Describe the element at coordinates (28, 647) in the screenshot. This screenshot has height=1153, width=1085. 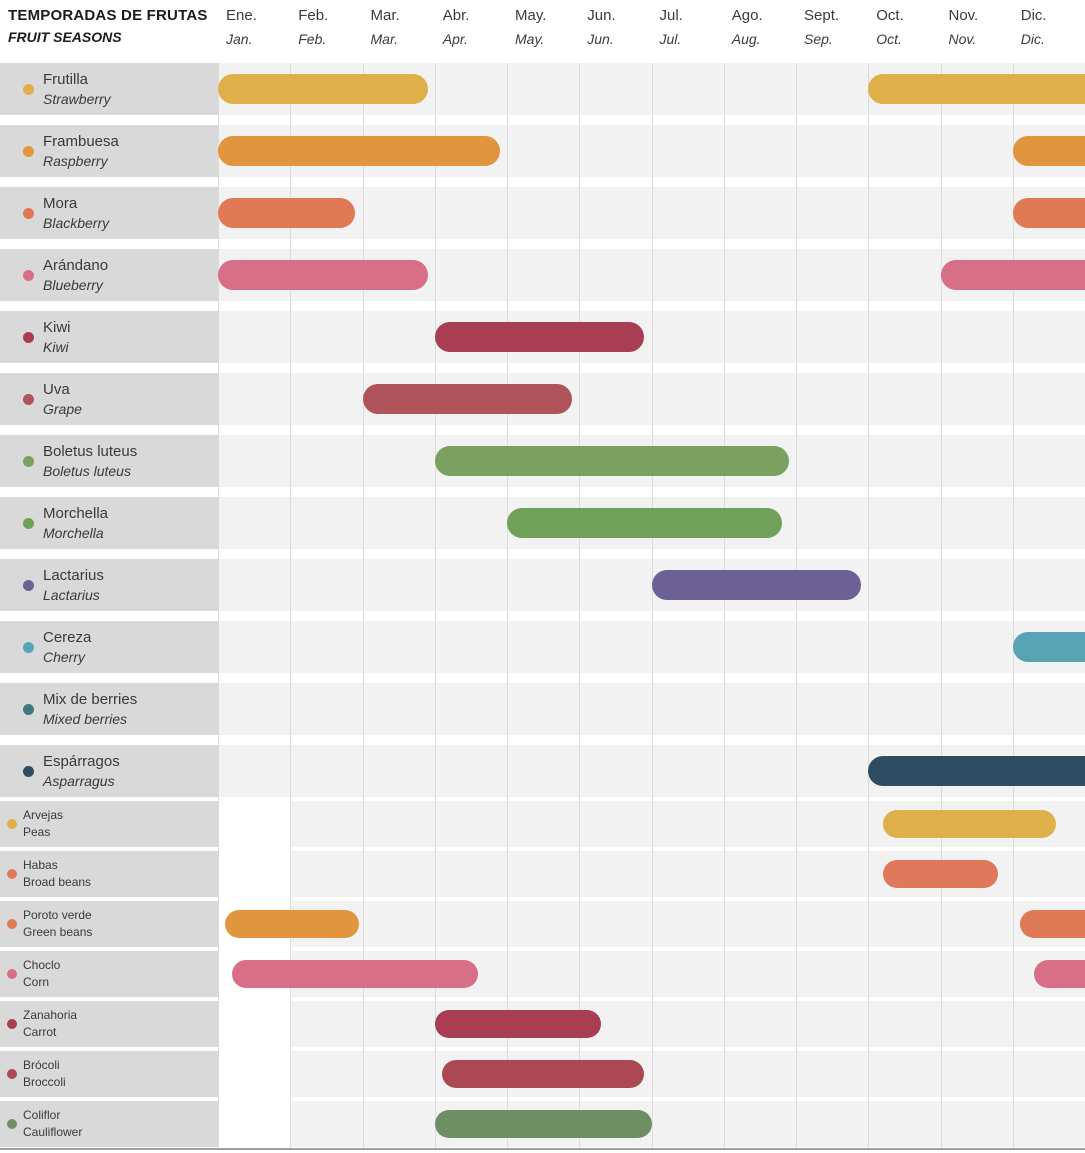
I see `cherry-color-dot` at that location.